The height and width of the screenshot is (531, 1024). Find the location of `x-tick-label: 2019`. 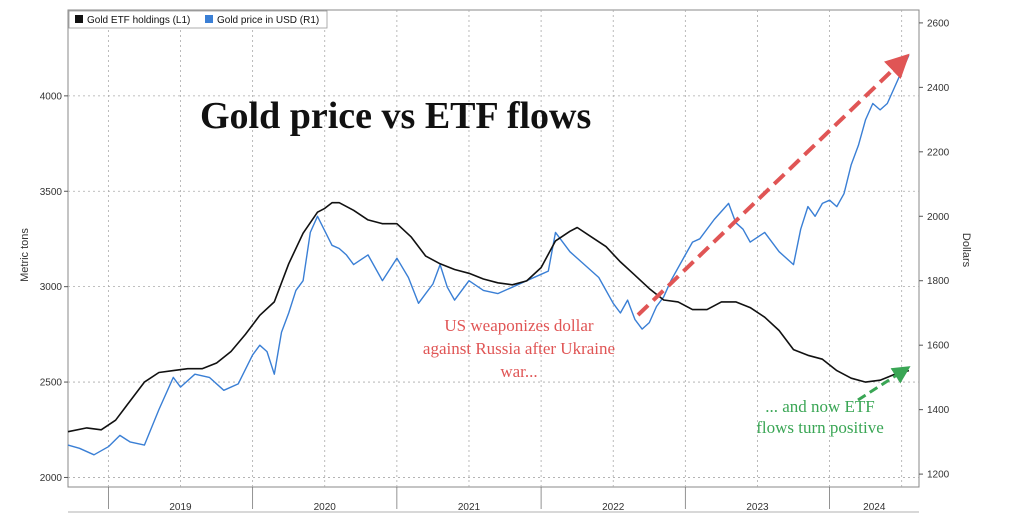

x-tick-label: 2019 is located at coordinates (180, 507).